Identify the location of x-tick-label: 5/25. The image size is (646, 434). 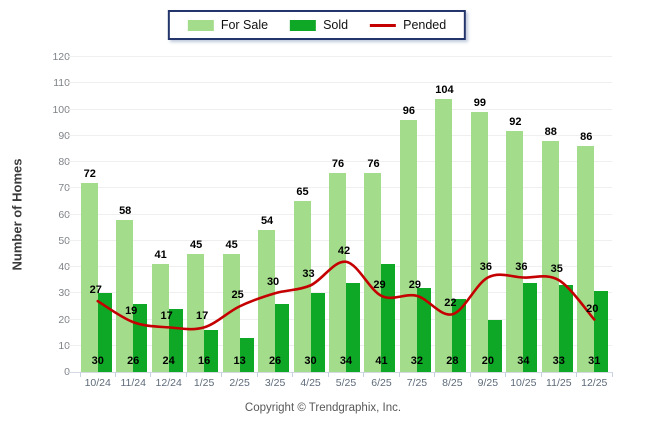
(346, 383).